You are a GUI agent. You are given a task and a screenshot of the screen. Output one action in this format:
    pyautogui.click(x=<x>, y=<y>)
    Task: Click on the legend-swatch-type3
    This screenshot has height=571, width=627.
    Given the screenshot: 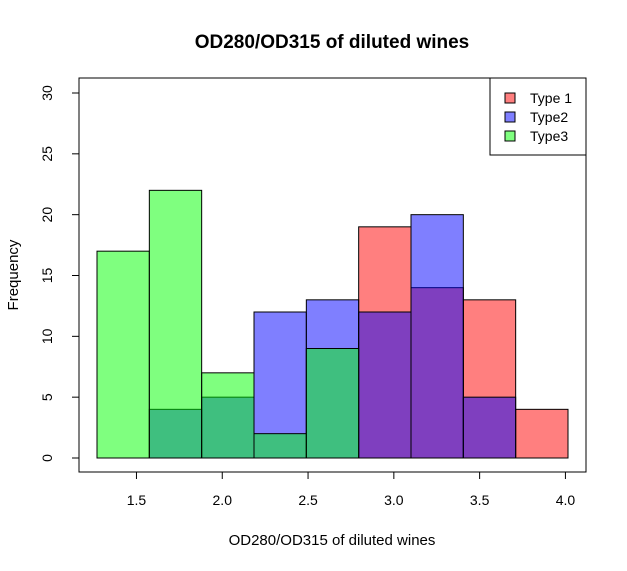 What is the action you would take?
    pyautogui.click(x=510, y=136)
    